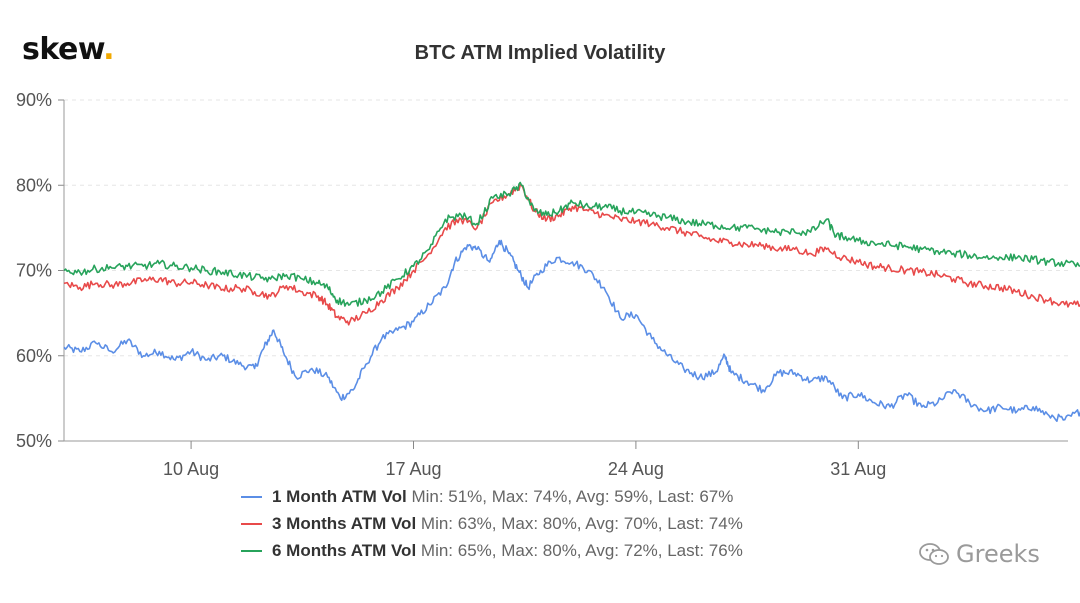 The width and height of the screenshot is (1080, 603). I want to click on legend-series-stats: Min: 65%, Max: 80%, Avg: 72%, Last: 76%, so click(582, 550).